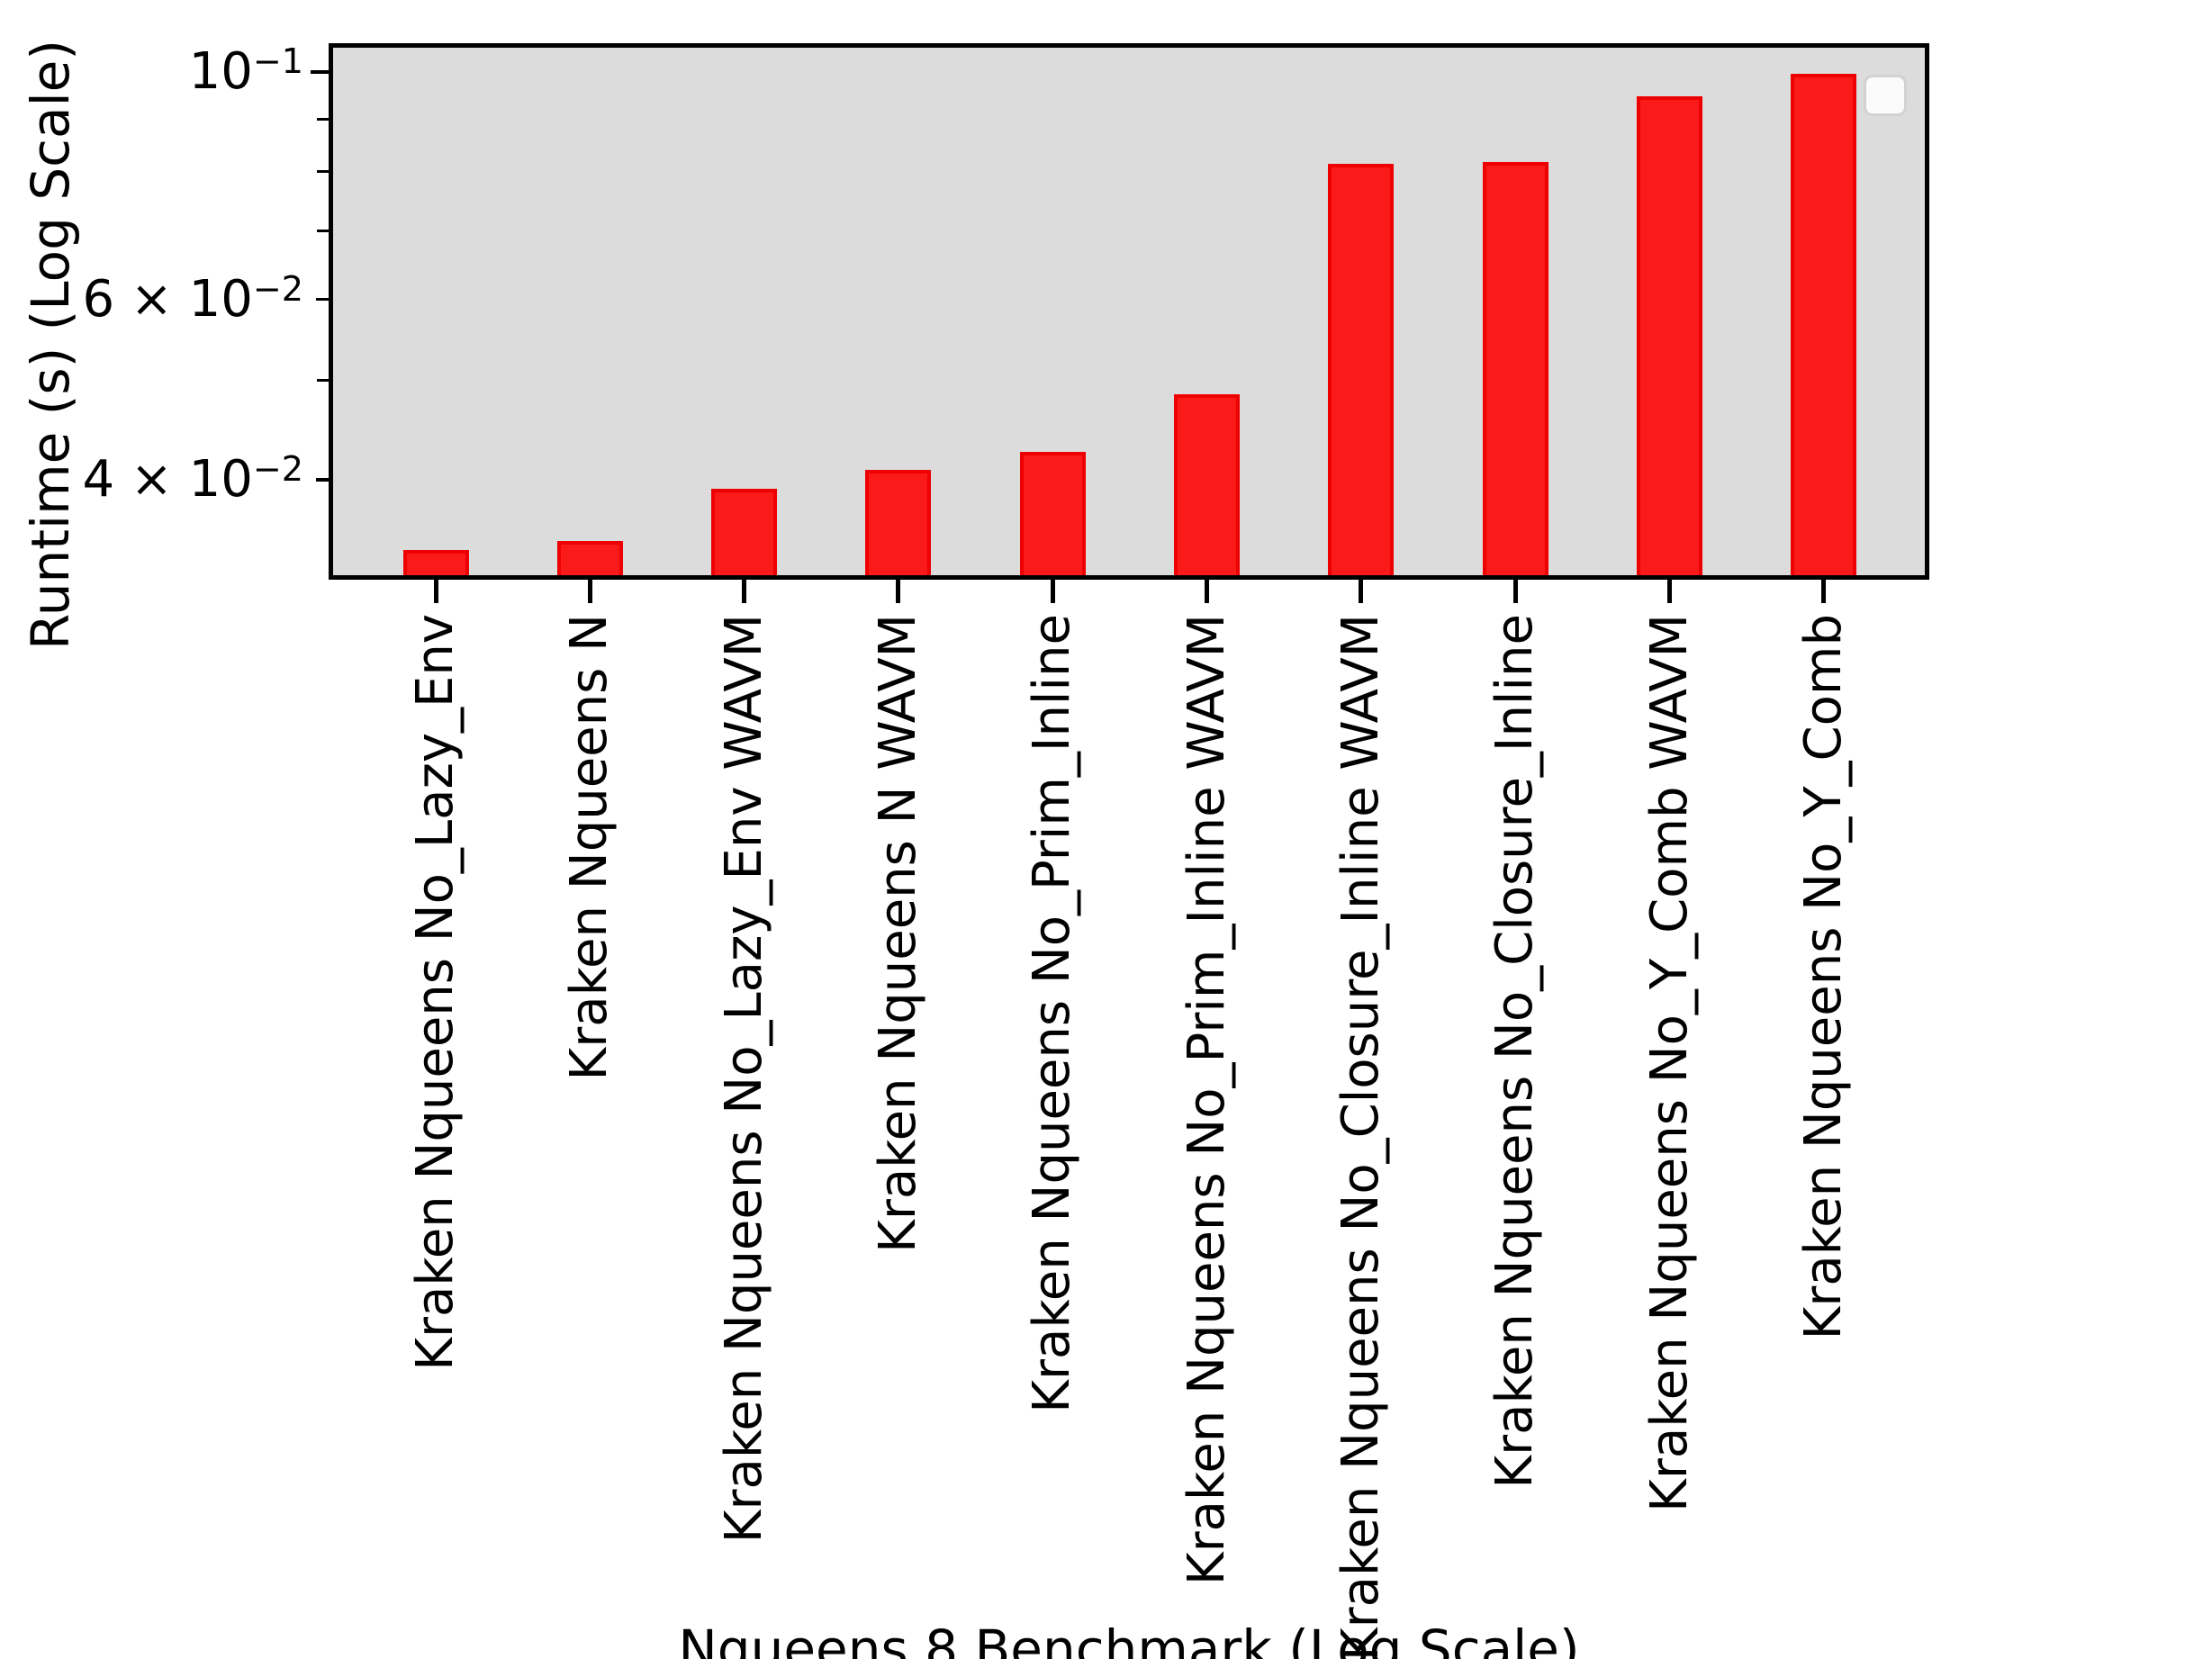 This screenshot has width=2212, height=1659. I want to click on y-tick-label: 4 × 10−2, so click(192, 479).